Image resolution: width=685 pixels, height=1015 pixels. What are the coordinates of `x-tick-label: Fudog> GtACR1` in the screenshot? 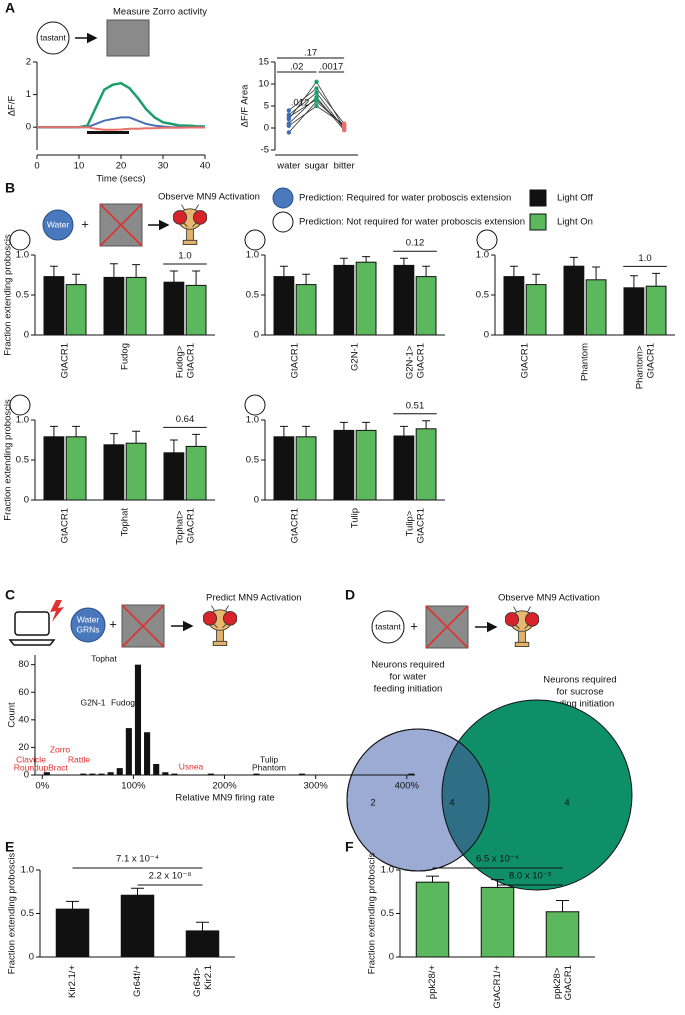 It's located at (185, 360).